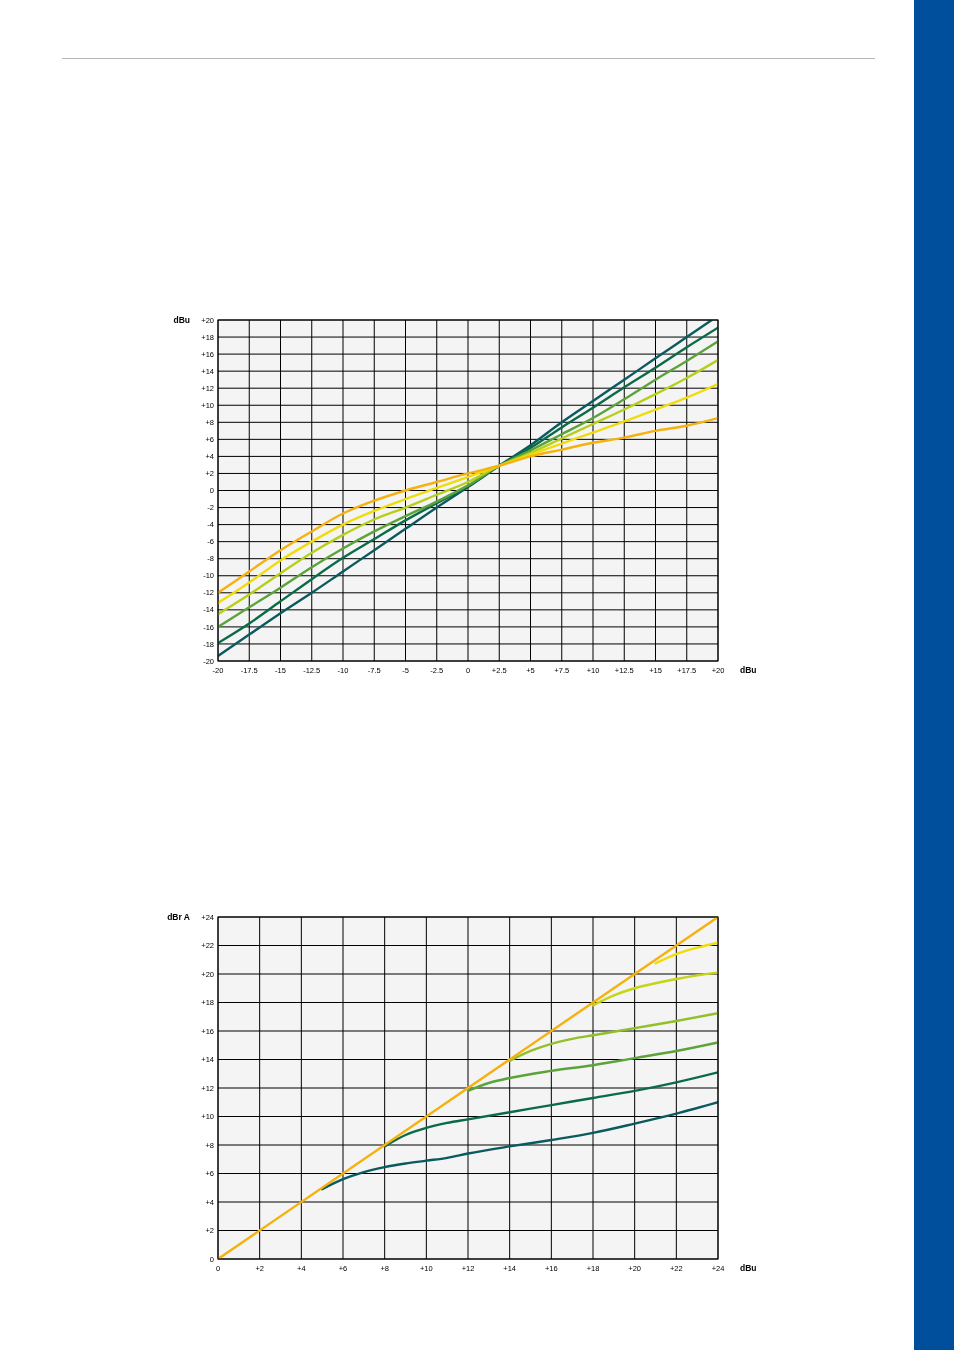  Describe the element at coordinates (181, 320) in the screenshot. I see `y-axis-title: dBu` at that location.